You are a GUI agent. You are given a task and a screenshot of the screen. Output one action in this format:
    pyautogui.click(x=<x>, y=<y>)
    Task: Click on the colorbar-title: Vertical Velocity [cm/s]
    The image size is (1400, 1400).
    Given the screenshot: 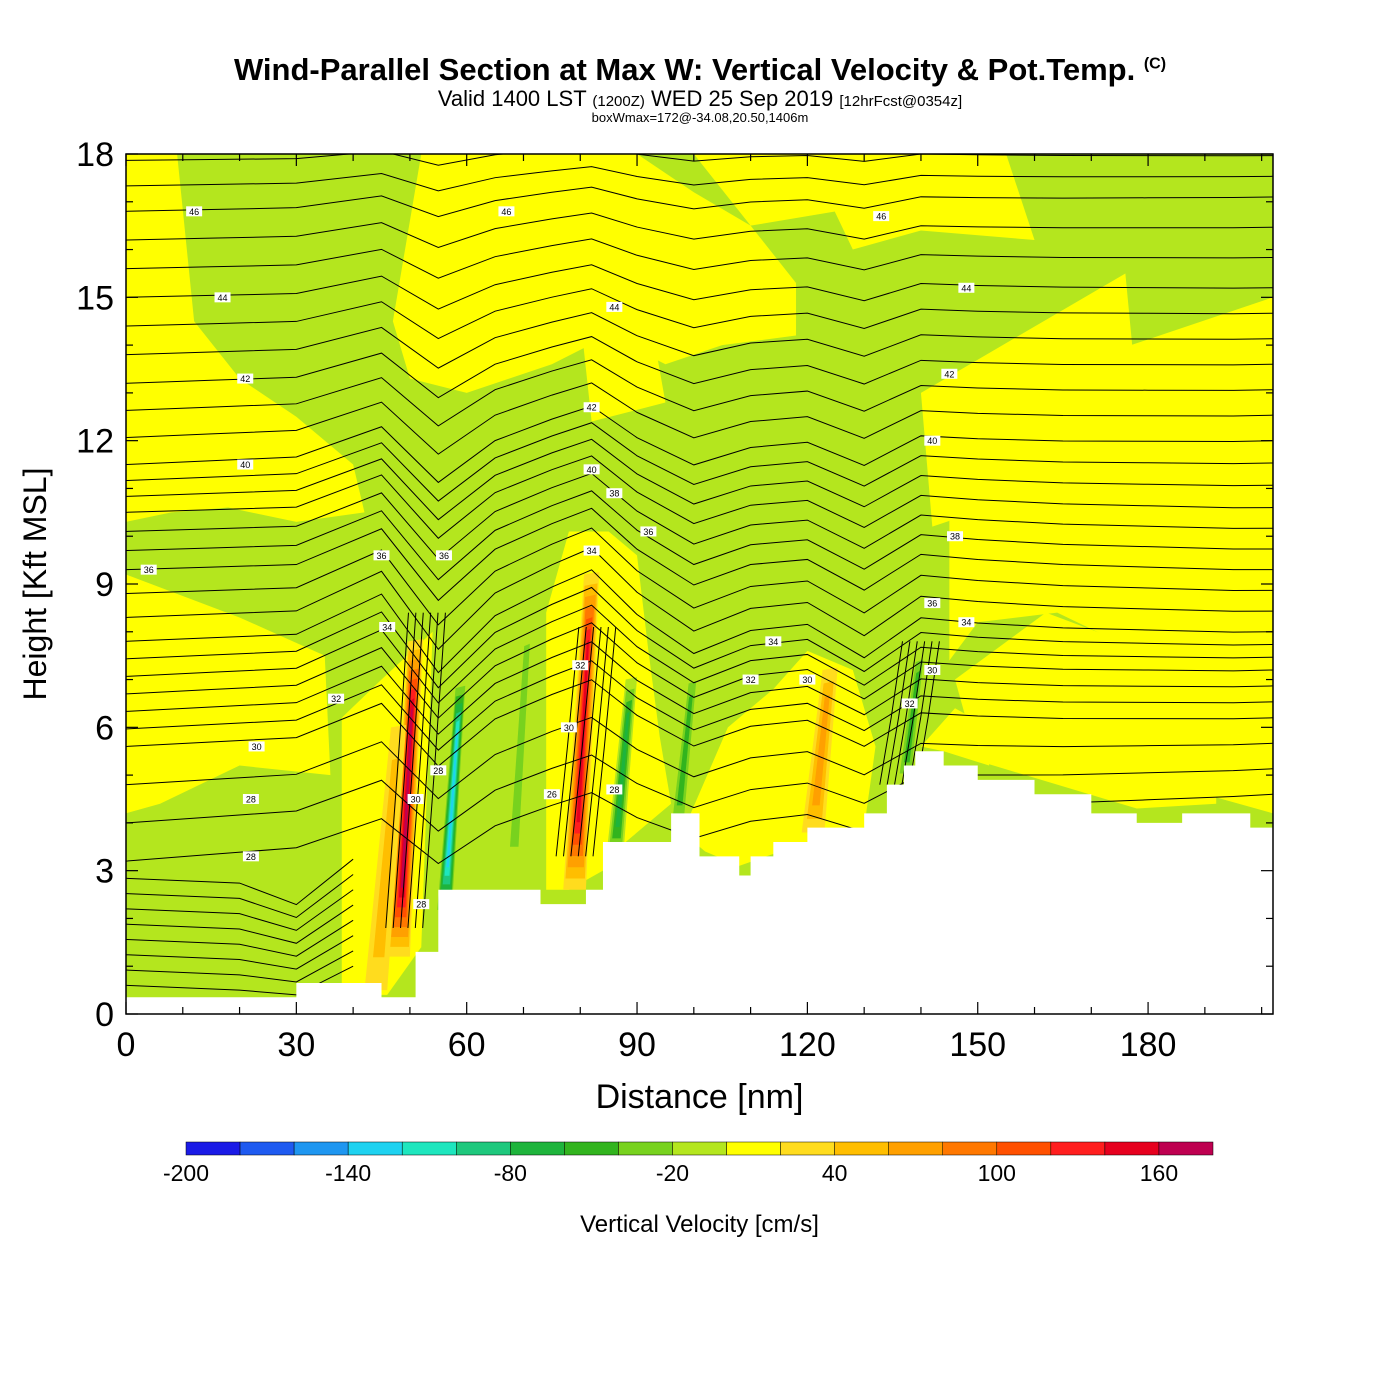 What is the action you would take?
    pyautogui.click(x=699, y=1224)
    